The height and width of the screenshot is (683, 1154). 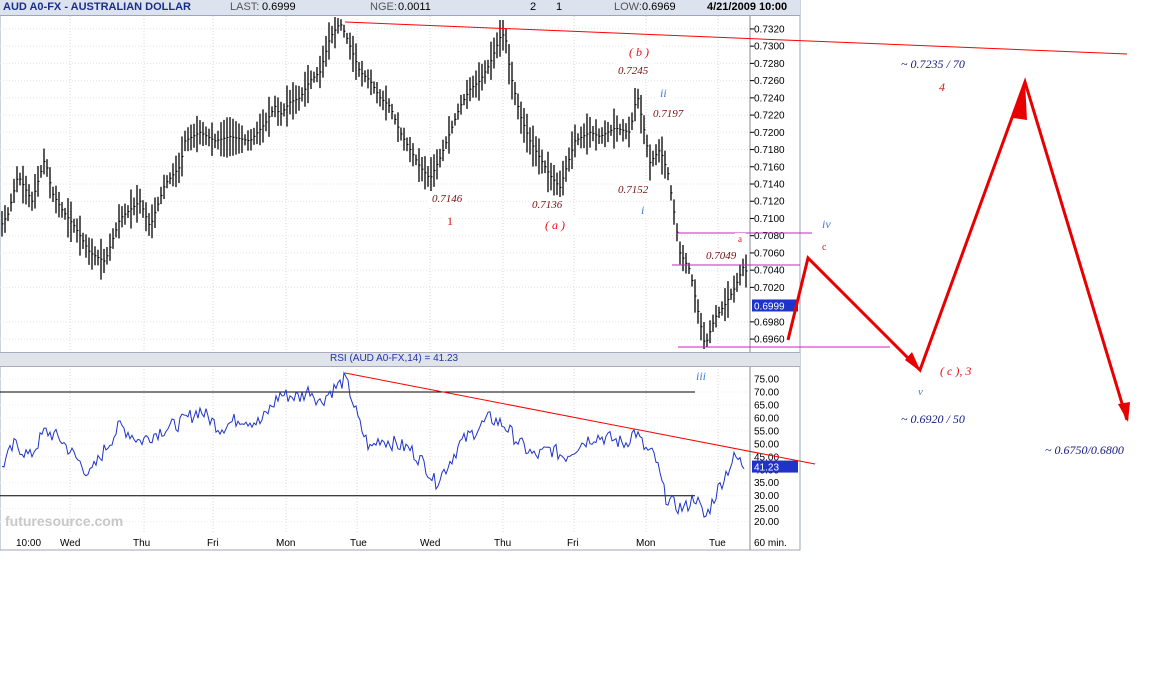 What do you see at coordinates (769, 253) in the screenshot?
I see `price-tick-label: 0.7060` at bounding box center [769, 253].